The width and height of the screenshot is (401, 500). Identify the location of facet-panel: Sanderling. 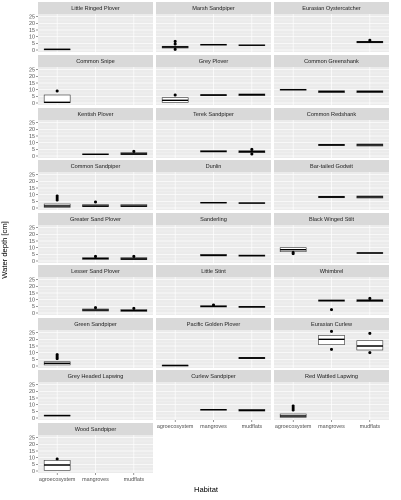
(213, 238).